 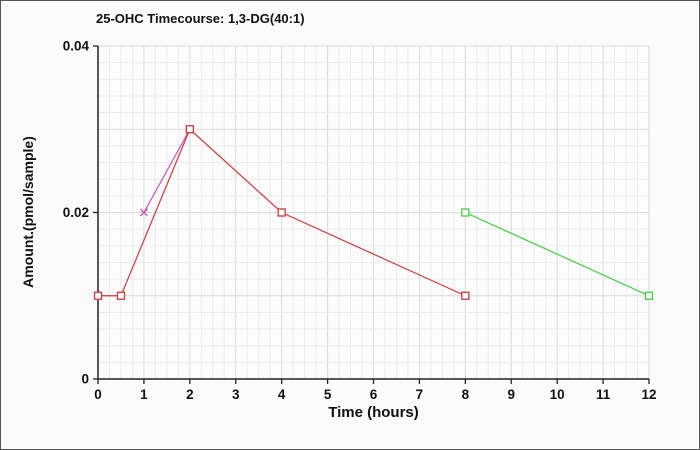 I want to click on magenta-series-line, so click(x=167, y=170).